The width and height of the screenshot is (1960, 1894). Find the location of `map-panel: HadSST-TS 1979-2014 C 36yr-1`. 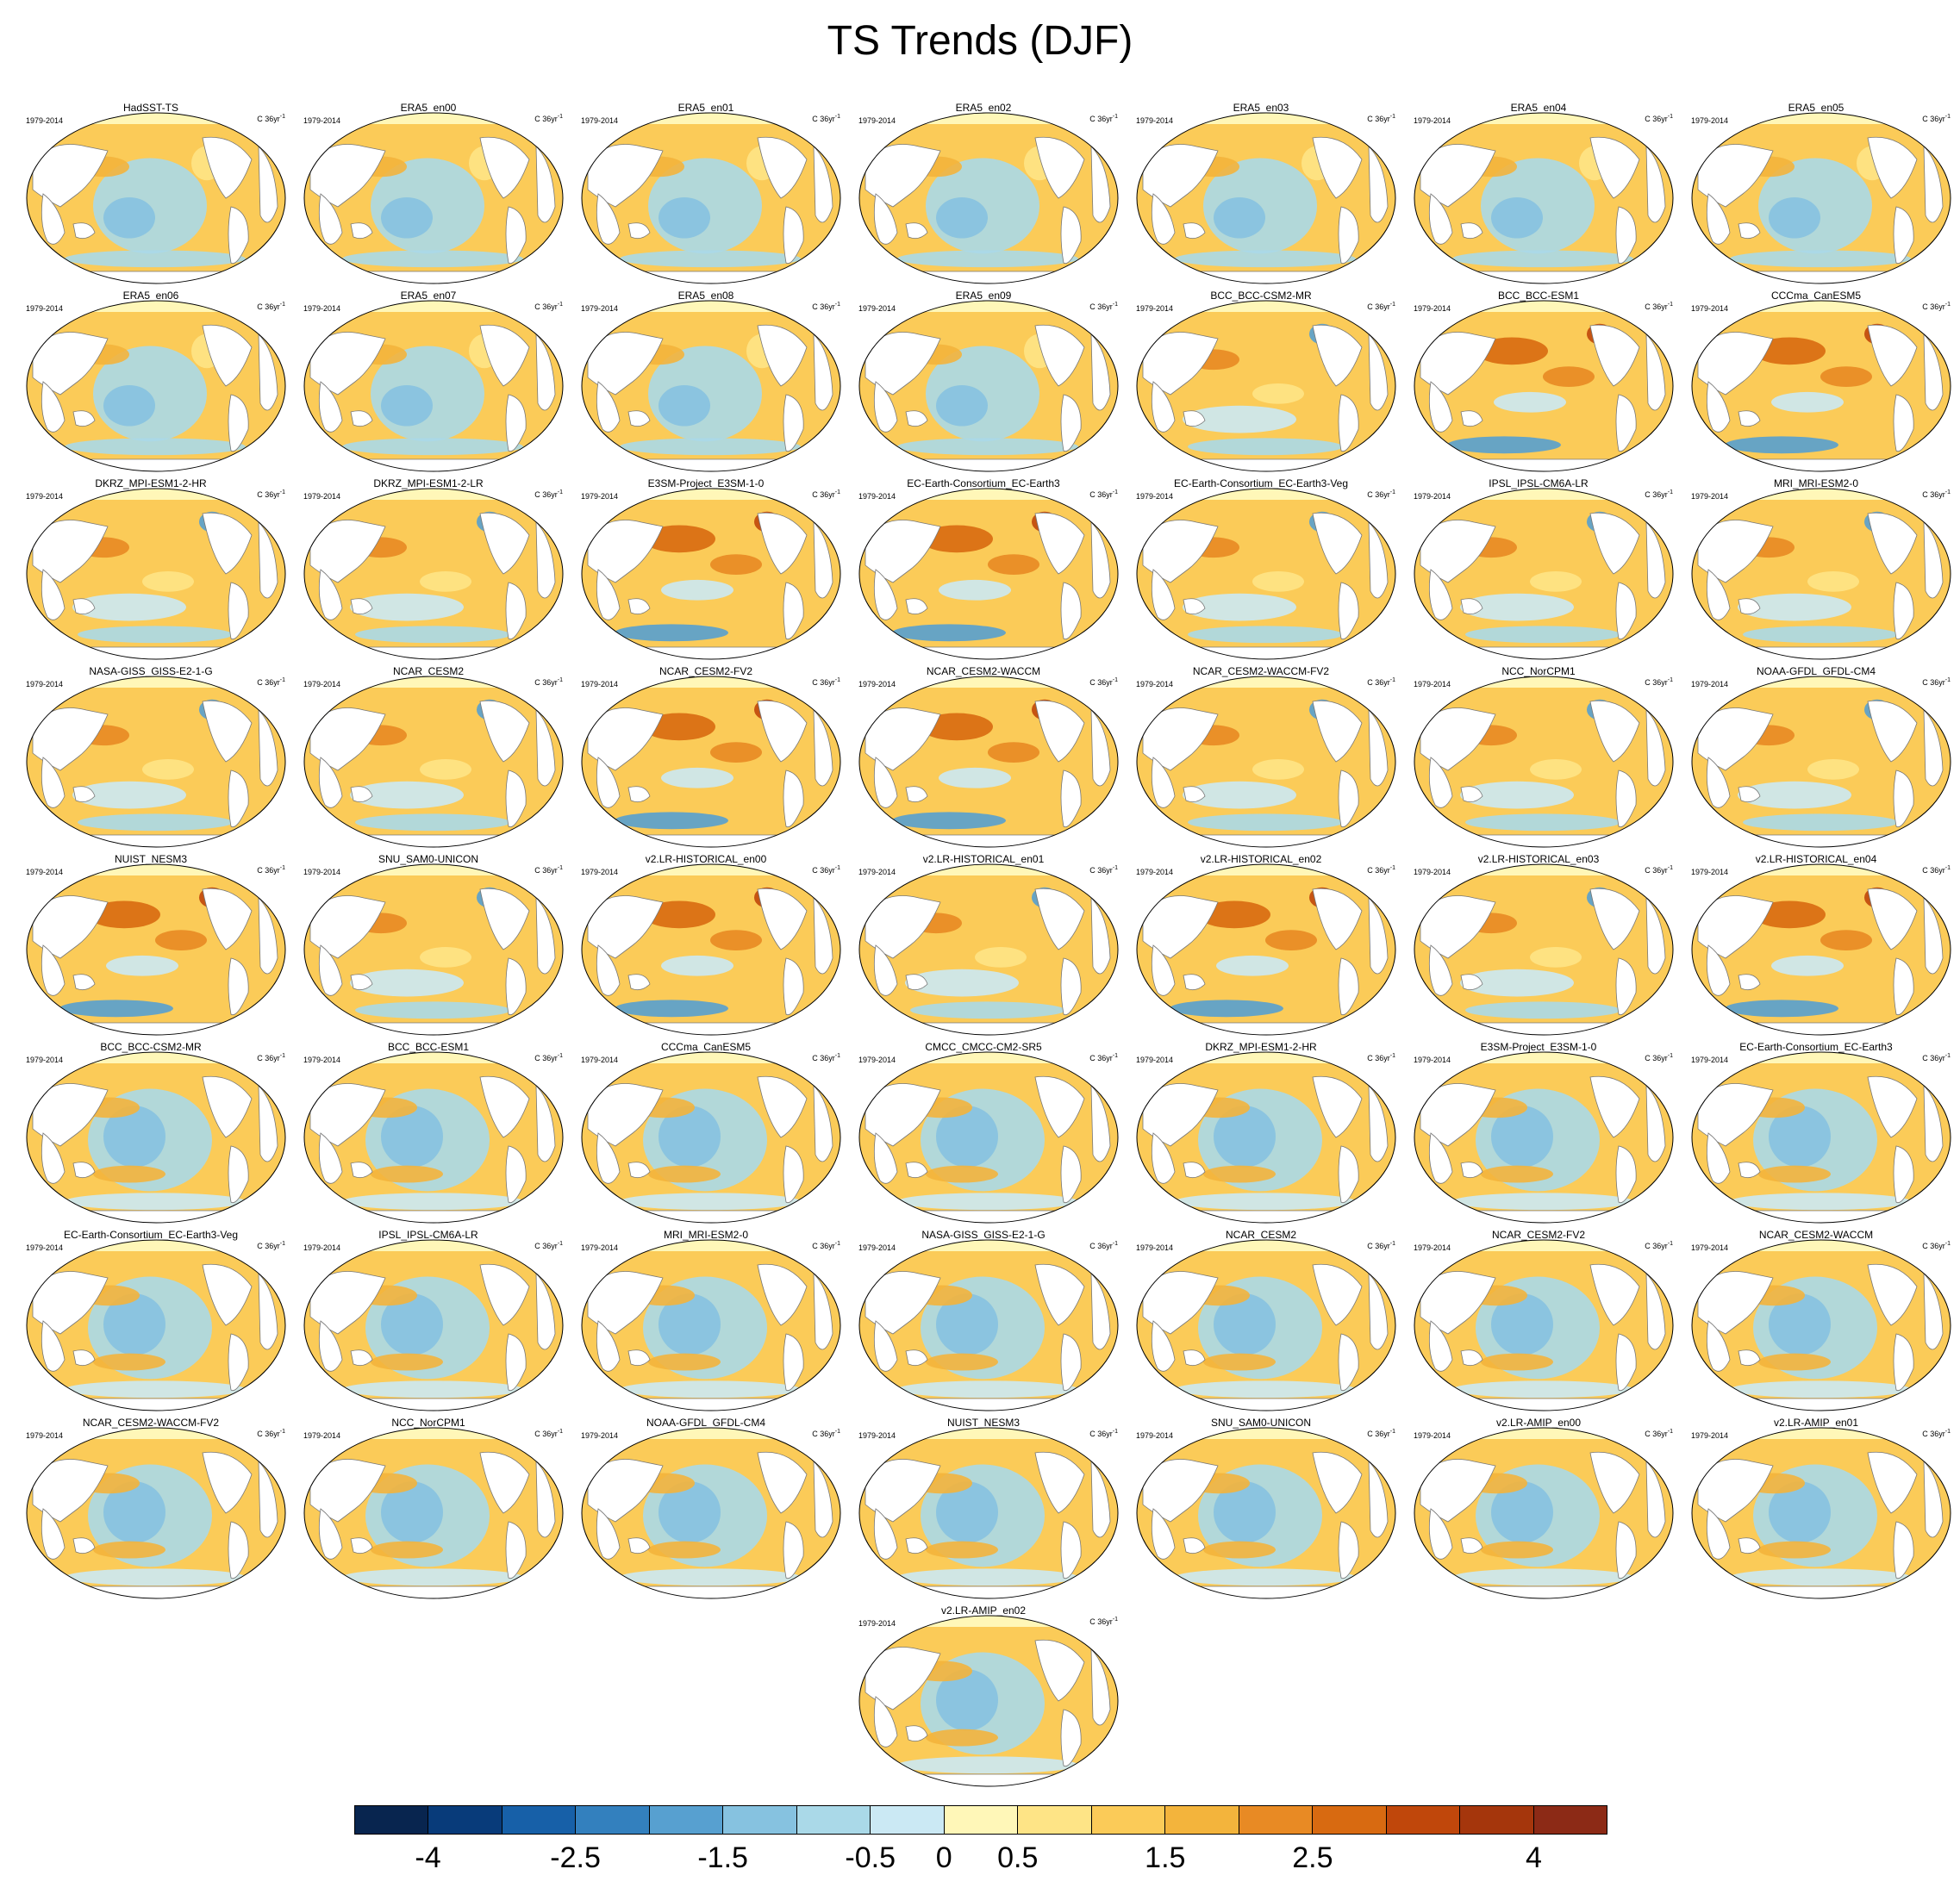

map-panel: HadSST-TS 1979-2014 C 36yr-1 is located at coordinates (151, 193).